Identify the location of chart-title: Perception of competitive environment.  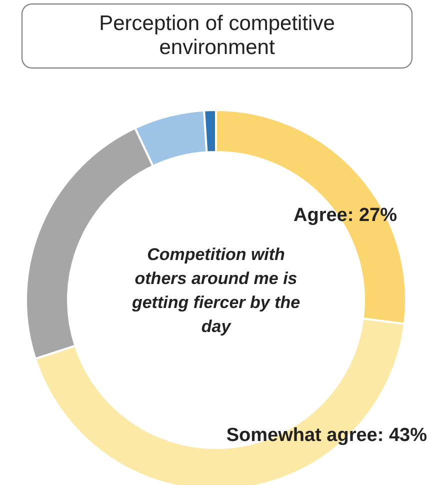
(217, 35).